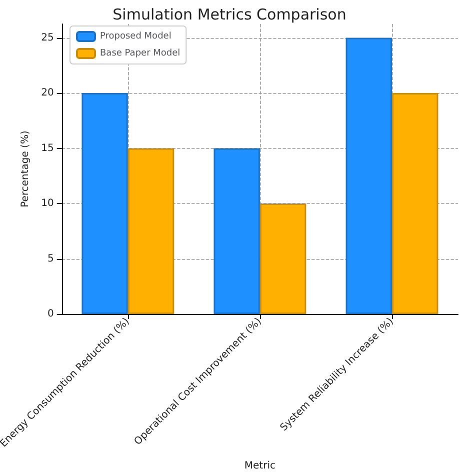  What do you see at coordinates (229, 15) in the screenshot?
I see `chart-title: Simulation Metrics Comparison` at bounding box center [229, 15].